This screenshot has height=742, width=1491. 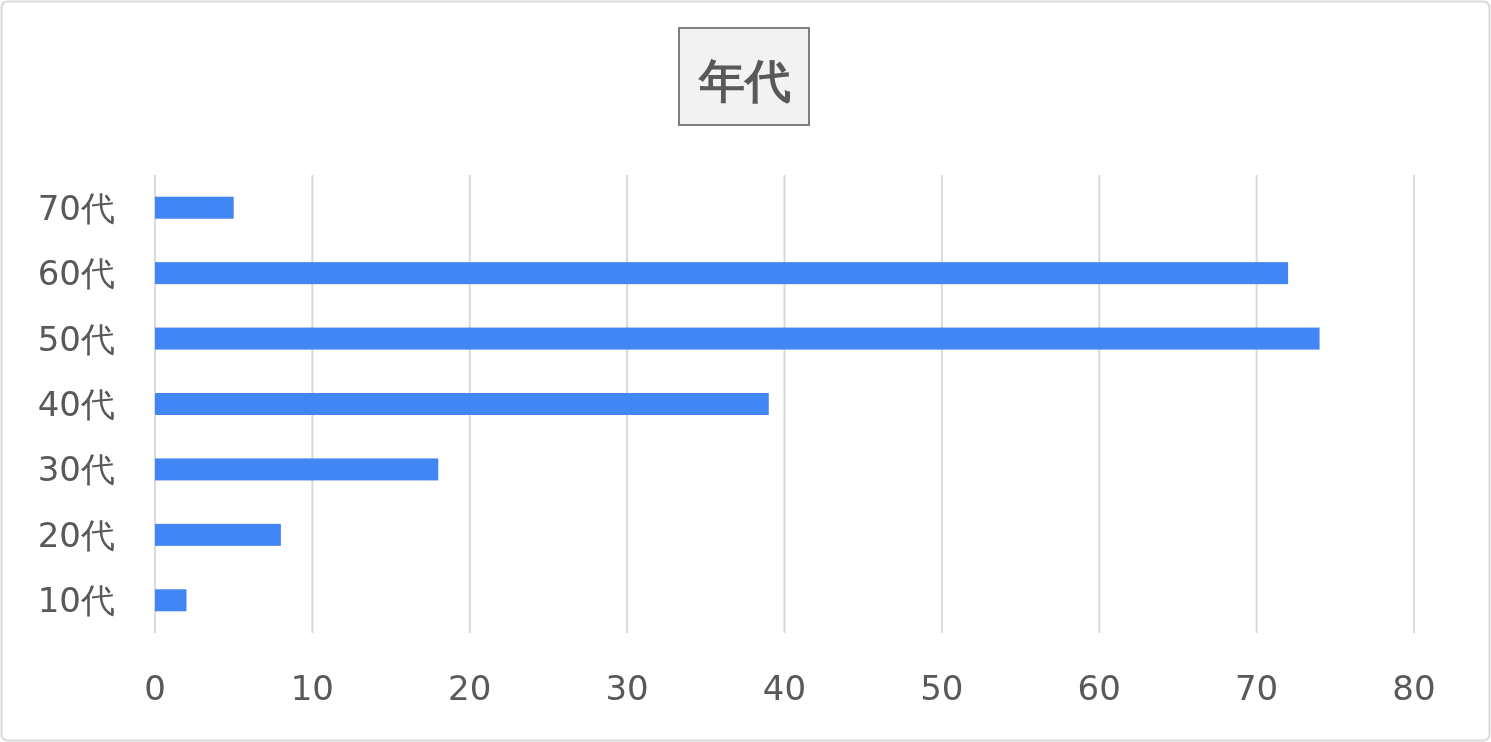 I want to click on x-tick-label: 20, so click(x=470, y=688).